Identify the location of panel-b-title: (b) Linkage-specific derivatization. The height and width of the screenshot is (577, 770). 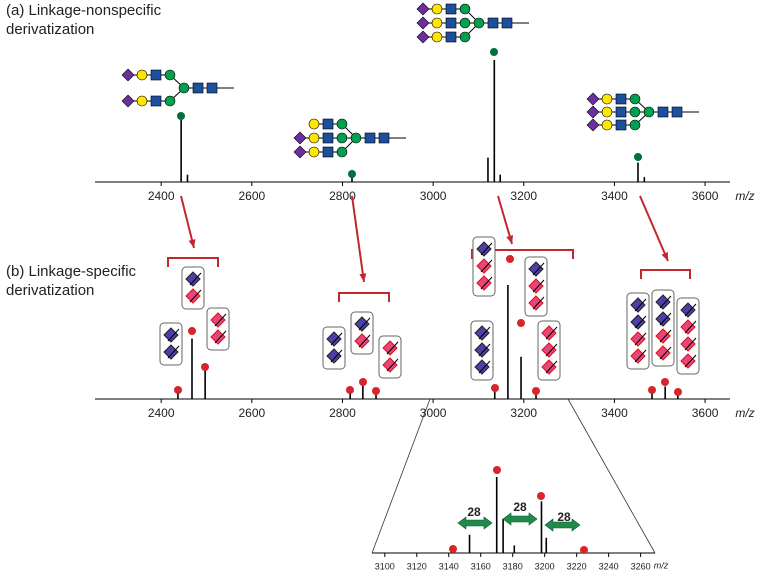
(71, 281).